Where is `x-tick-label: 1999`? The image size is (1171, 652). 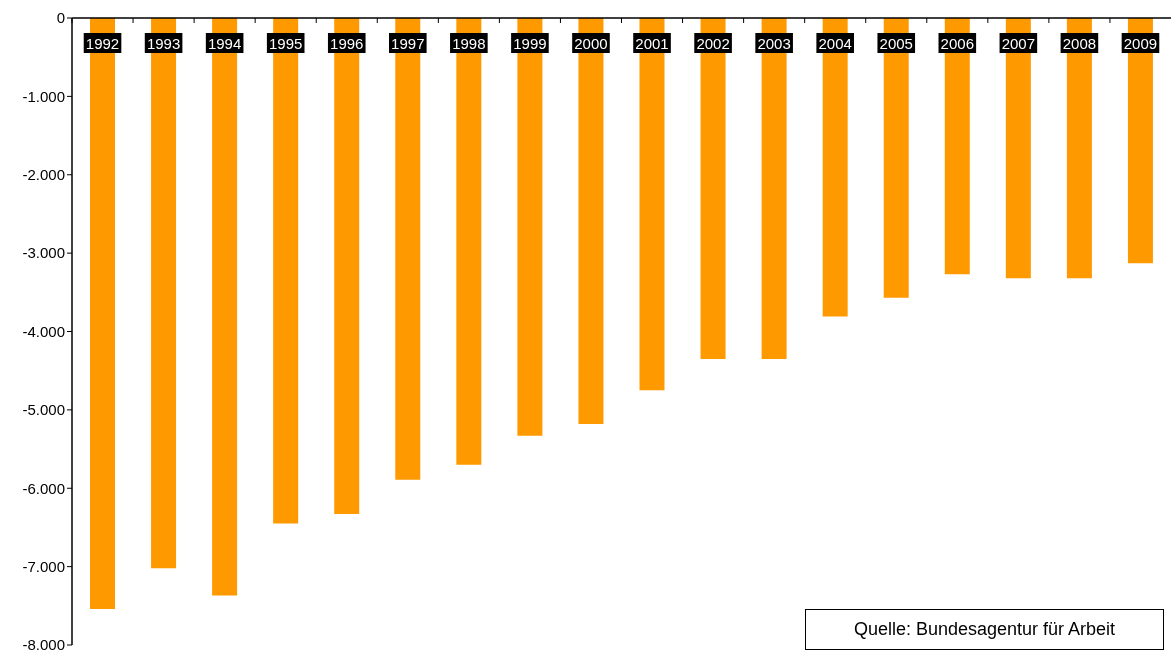 x-tick-label: 1999 is located at coordinates (530, 43).